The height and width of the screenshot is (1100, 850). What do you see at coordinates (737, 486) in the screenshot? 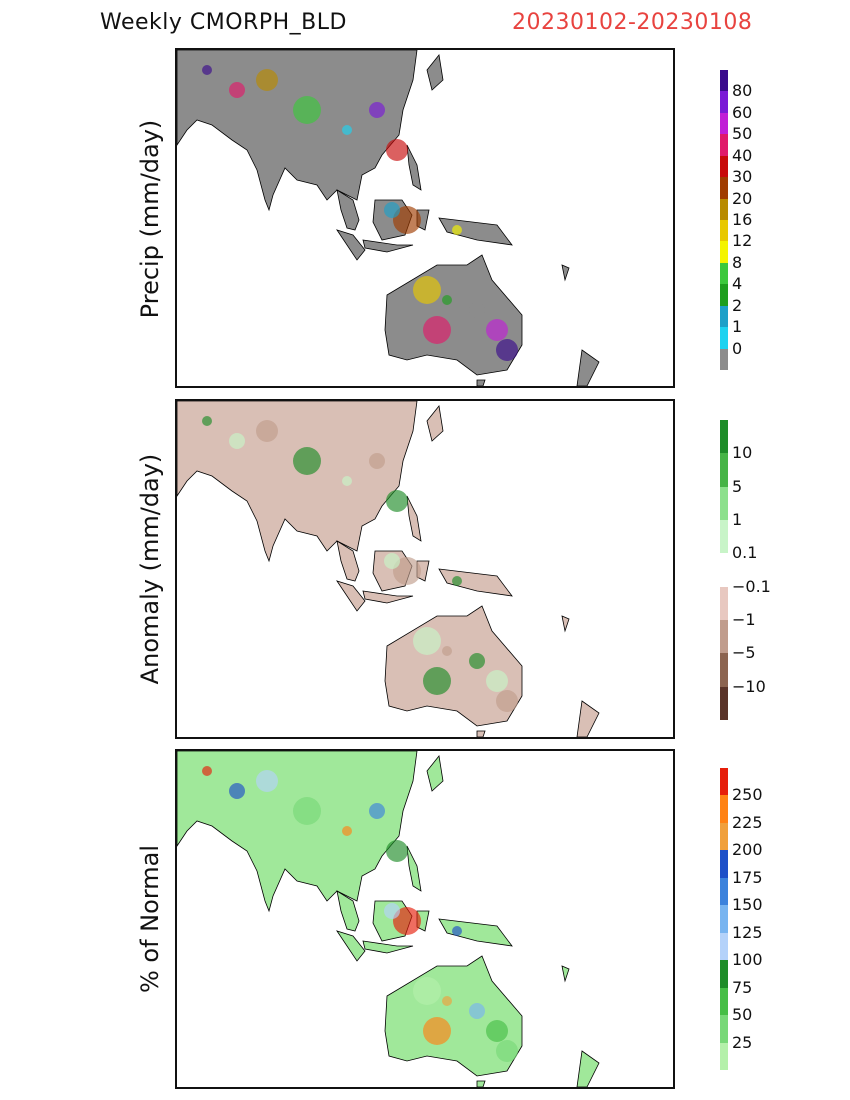
I see `colorbar-label: 5` at bounding box center [737, 486].